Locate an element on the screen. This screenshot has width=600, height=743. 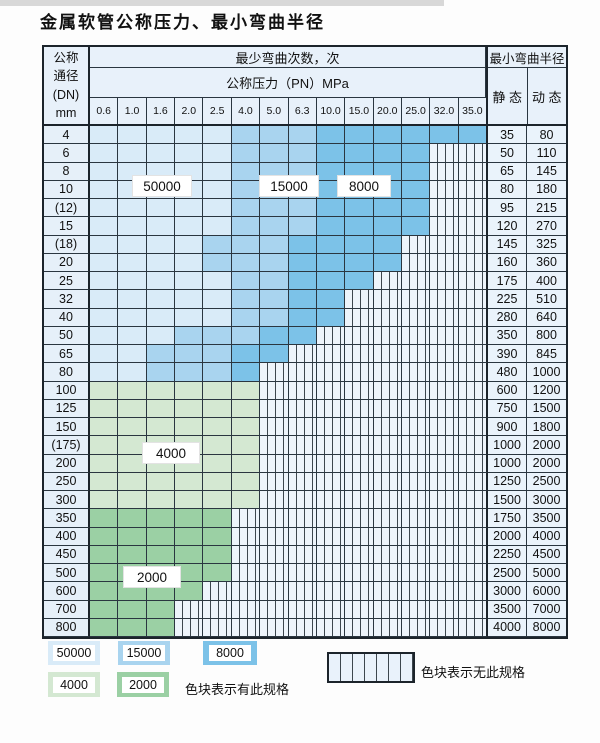
static-radius-cell: 480 is located at coordinates (508, 372).